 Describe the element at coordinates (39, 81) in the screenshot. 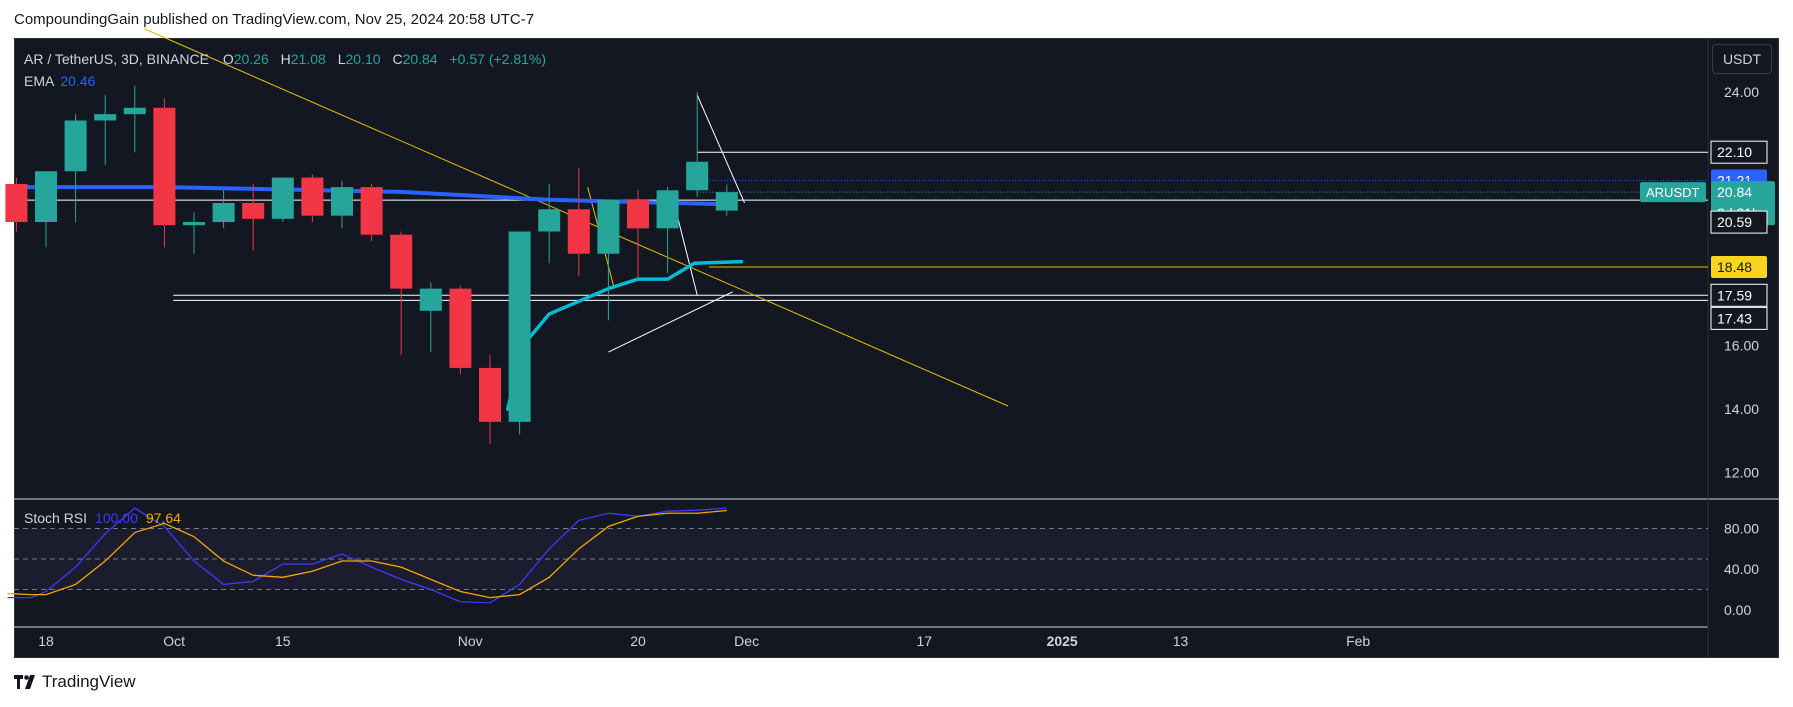

I see `ema-label: EMA` at that location.